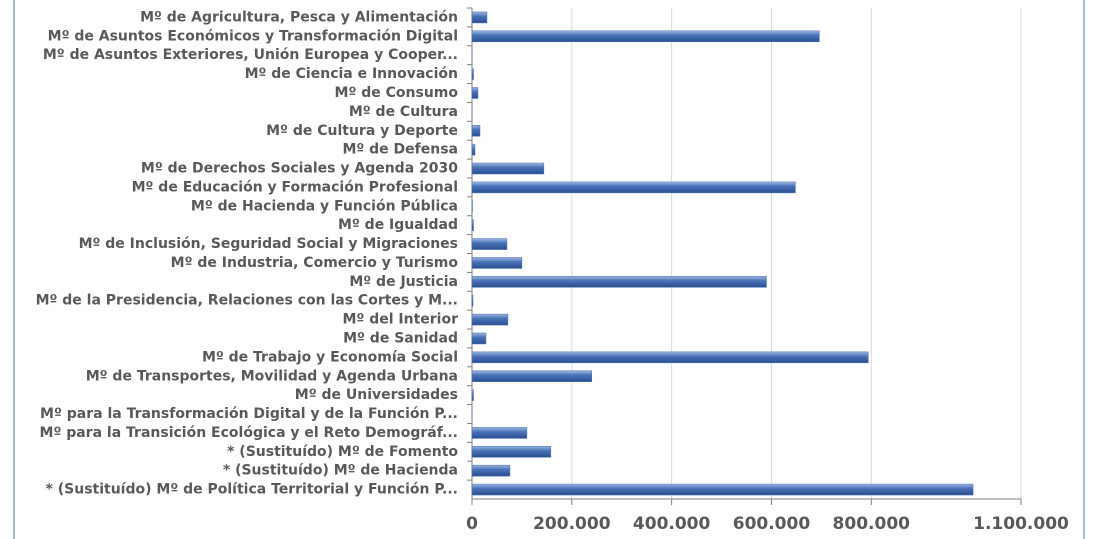  I want to click on y-tick-label: Mº de Cultura, so click(403, 112).